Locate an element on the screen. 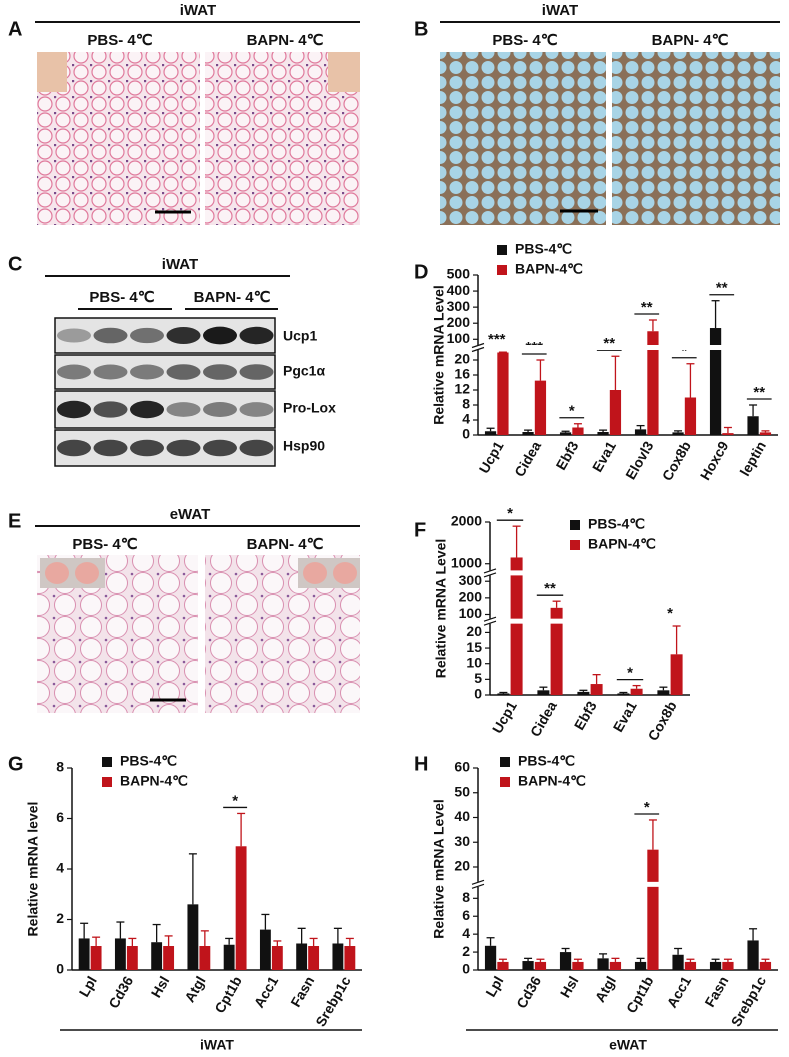 The image size is (789, 1057). panel-a: A iWAT PBS- 4℃ BAPN- 4℃ is located at coordinates (184, 113).